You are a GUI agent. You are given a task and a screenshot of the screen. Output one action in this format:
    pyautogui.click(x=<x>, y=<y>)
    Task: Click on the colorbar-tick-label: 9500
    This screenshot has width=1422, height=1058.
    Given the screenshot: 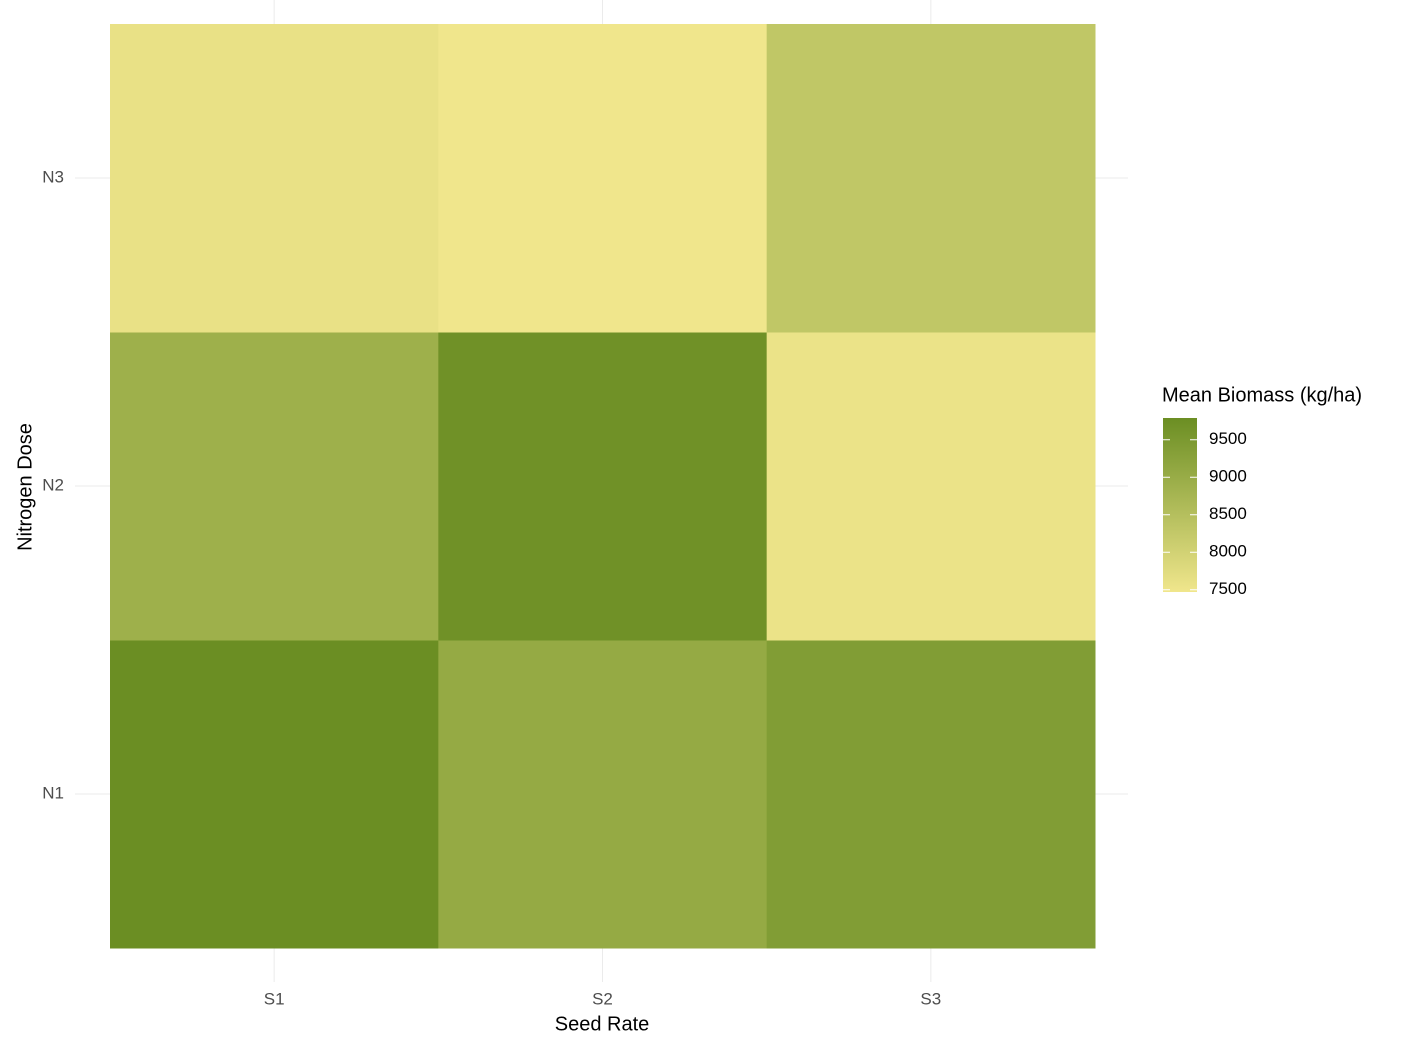 What is the action you would take?
    pyautogui.click(x=1228, y=438)
    